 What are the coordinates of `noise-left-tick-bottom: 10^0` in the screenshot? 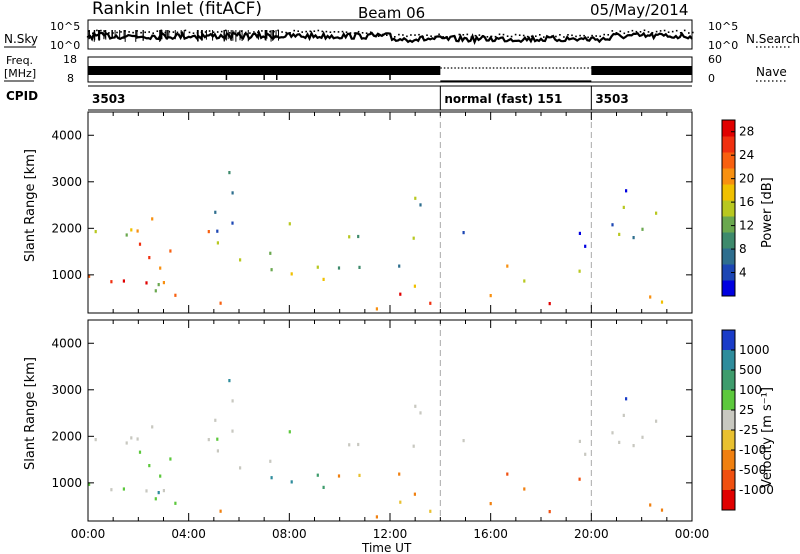 It's located at (65, 45).